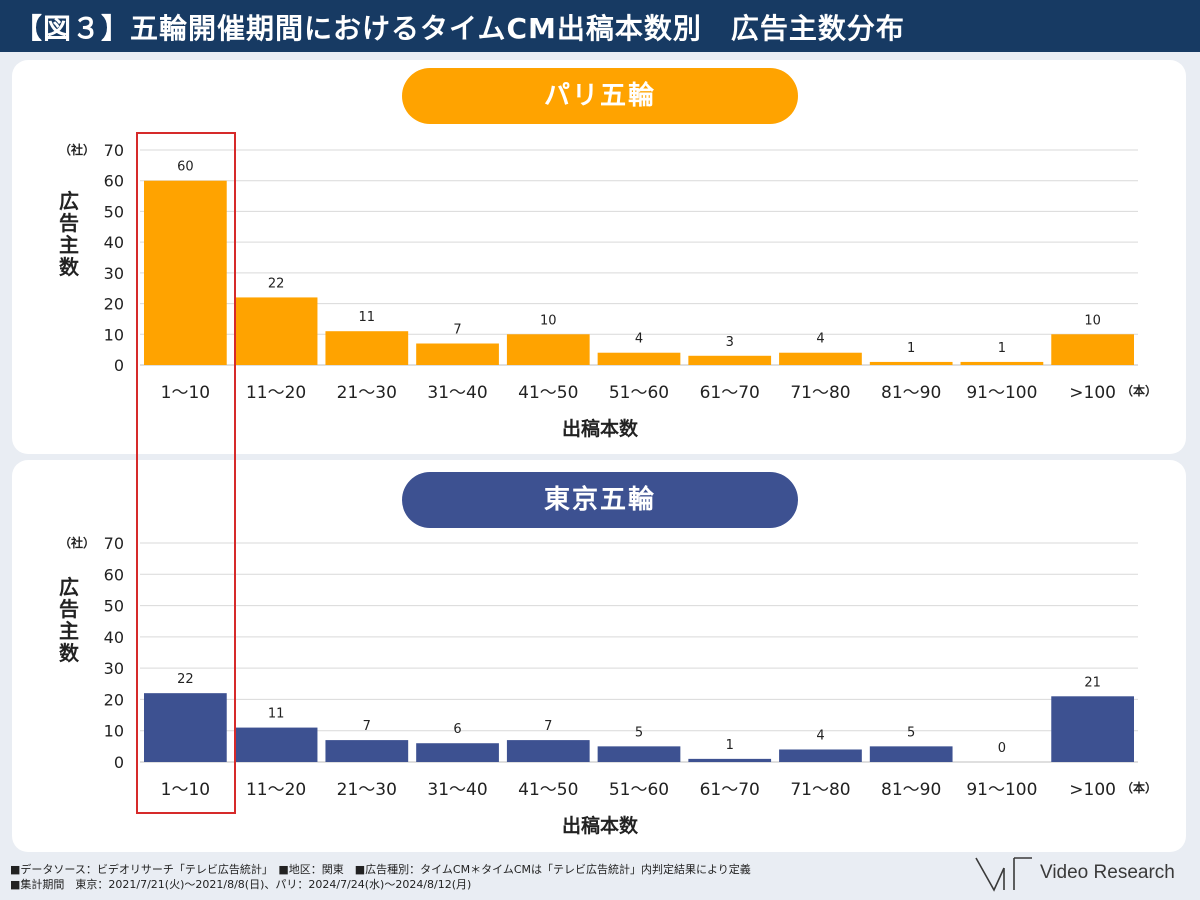  Describe the element at coordinates (114, 543) in the screenshot. I see `tokyo-y-tick-label: 70` at that location.